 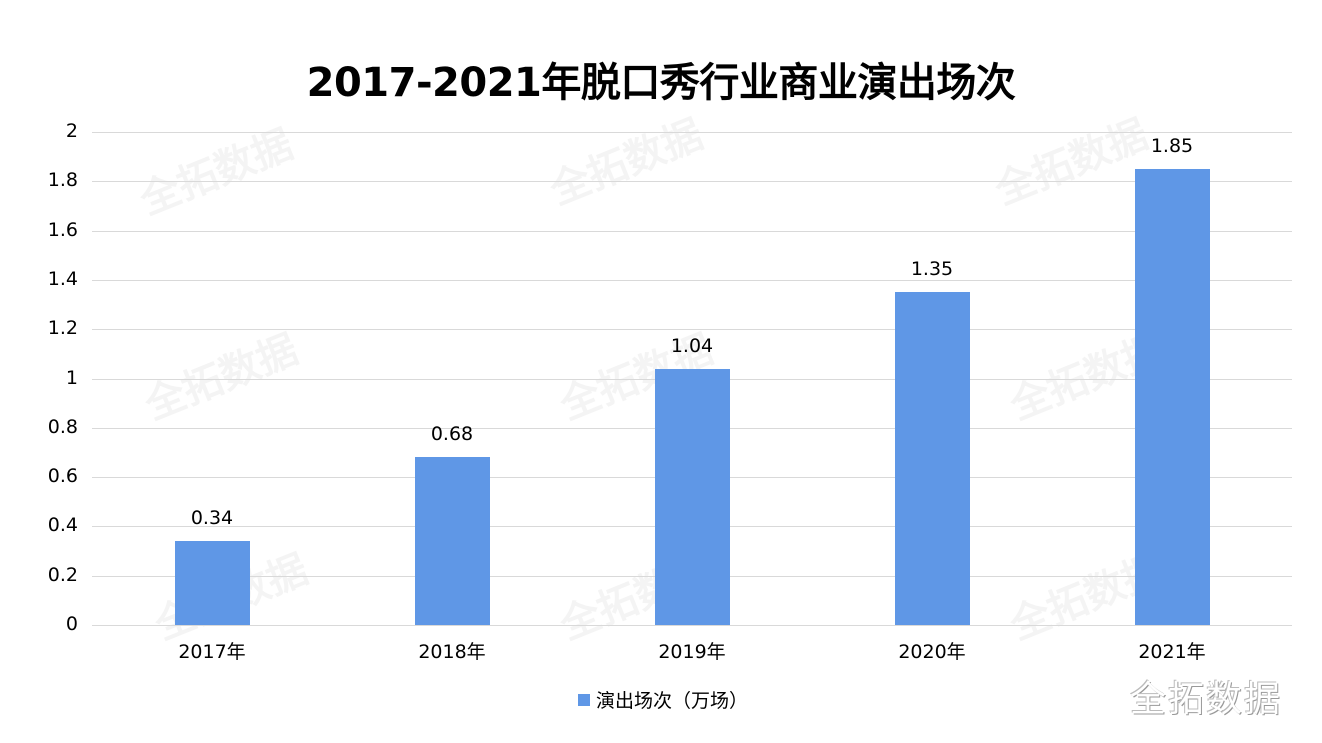 I want to click on x-tick-label: 2021年, so click(x=1172, y=652).